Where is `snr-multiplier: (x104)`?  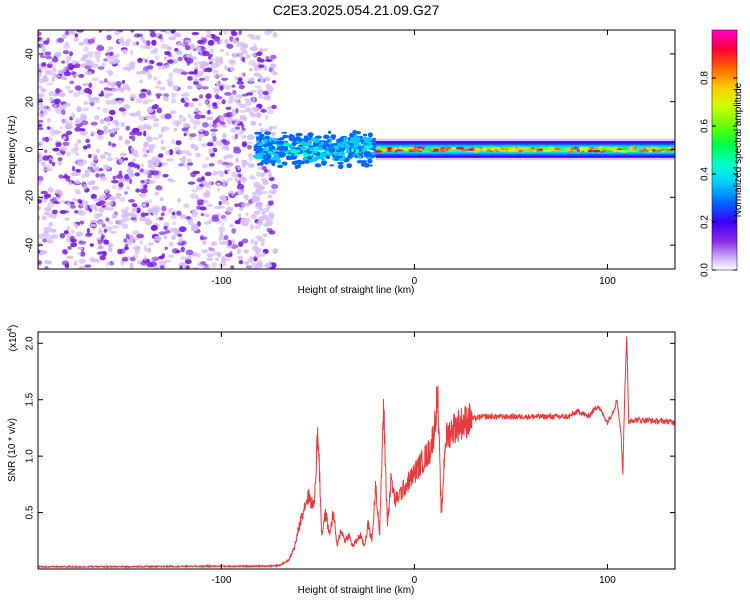
snr-multiplier: (x104) is located at coordinates (13, 338).